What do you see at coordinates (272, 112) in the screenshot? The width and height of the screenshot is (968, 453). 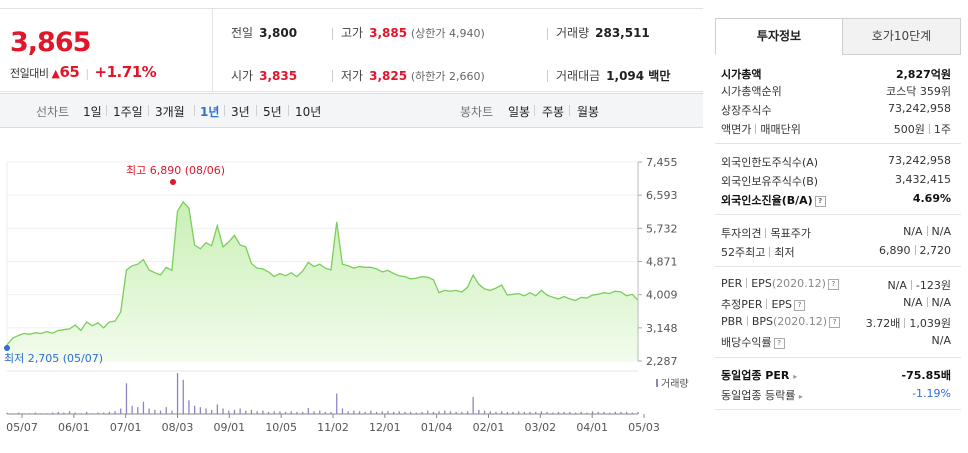 I see `tab-5y: 5년` at bounding box center [272, 112].